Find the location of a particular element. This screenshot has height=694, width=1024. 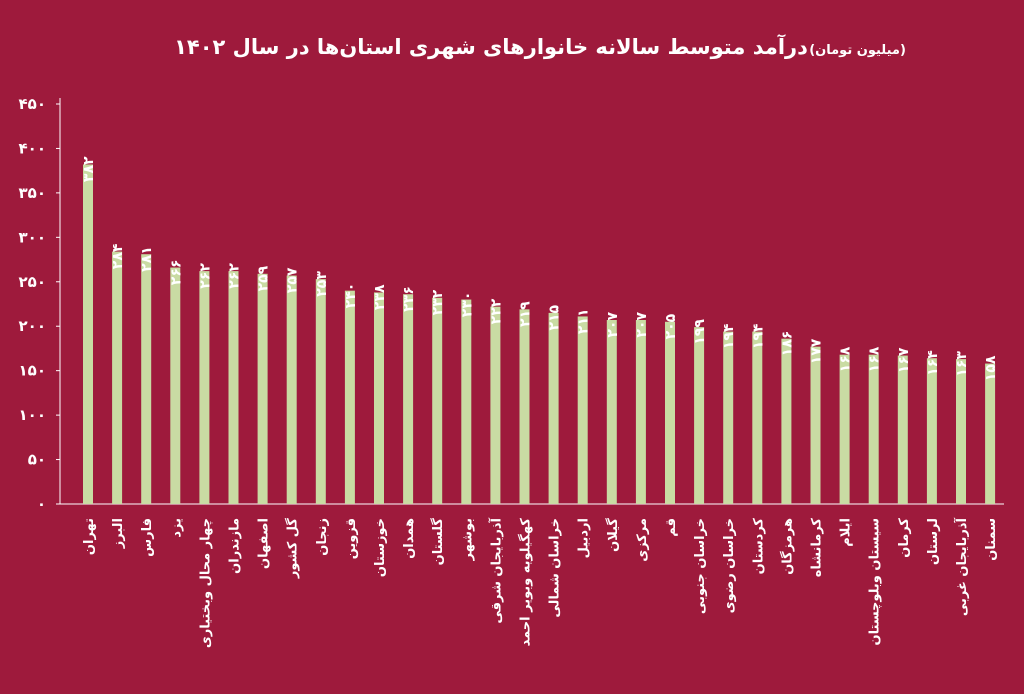

y-tick-label: ۰ is located at coordinates (41, 504).